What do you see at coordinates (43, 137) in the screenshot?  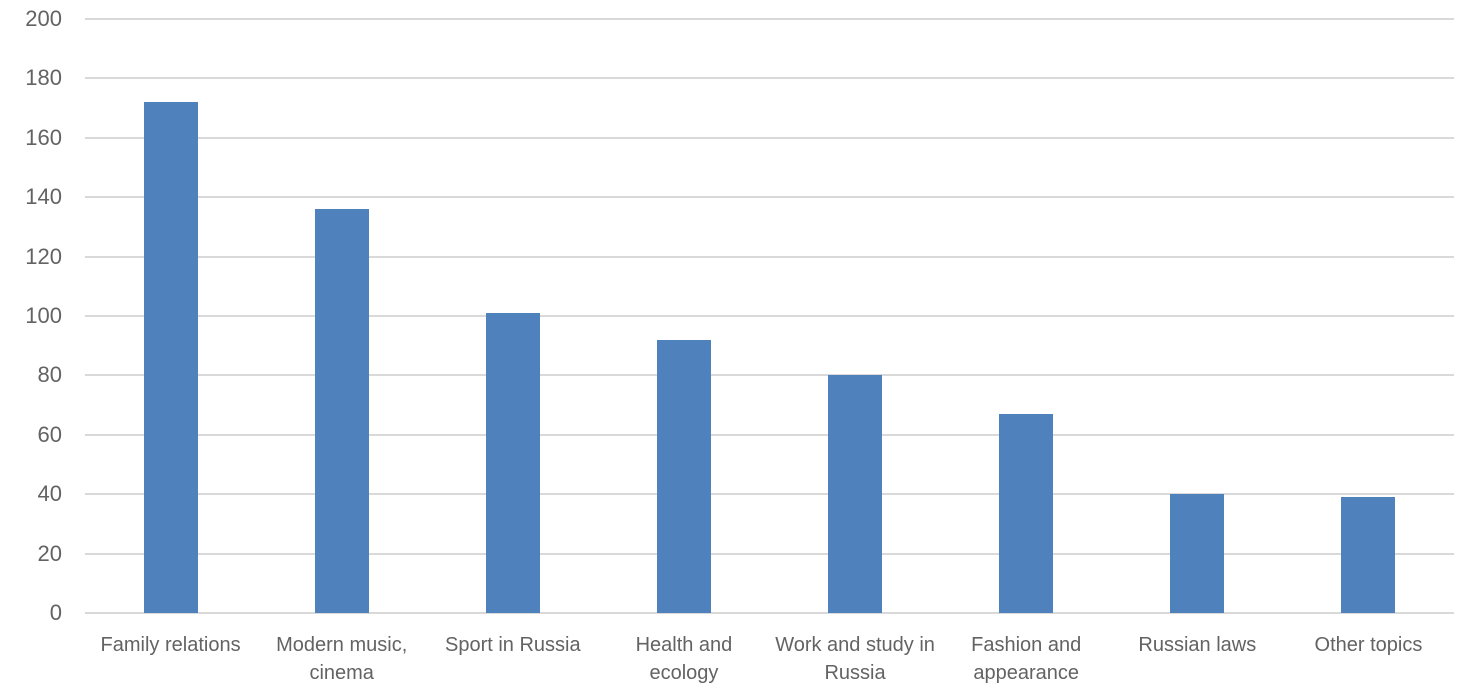 I see `y-axis-tick-label: 160` at bounding box center [43, 137].